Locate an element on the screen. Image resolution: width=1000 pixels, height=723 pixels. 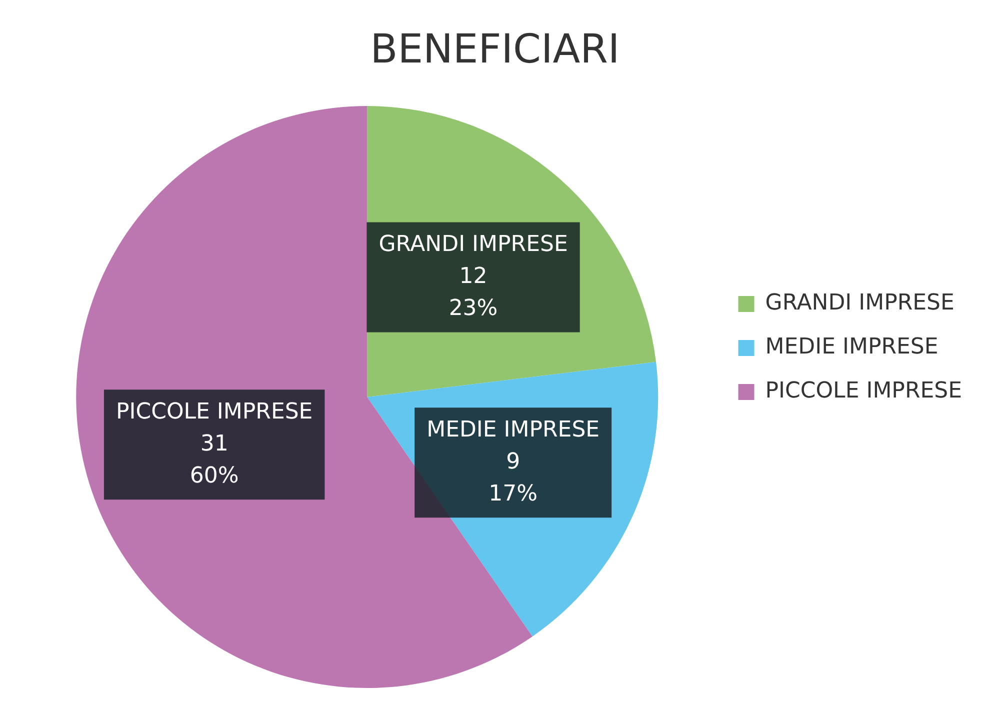
legend-label: PICCOLE IMPRESE is located at coordinates (863, 391).